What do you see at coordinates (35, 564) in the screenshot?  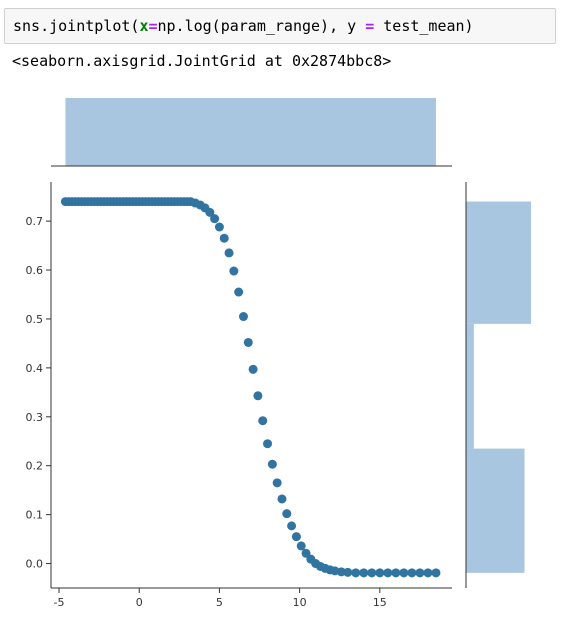 I see `y-tick-label-0: 0.0` at bounding box center [35, 564].